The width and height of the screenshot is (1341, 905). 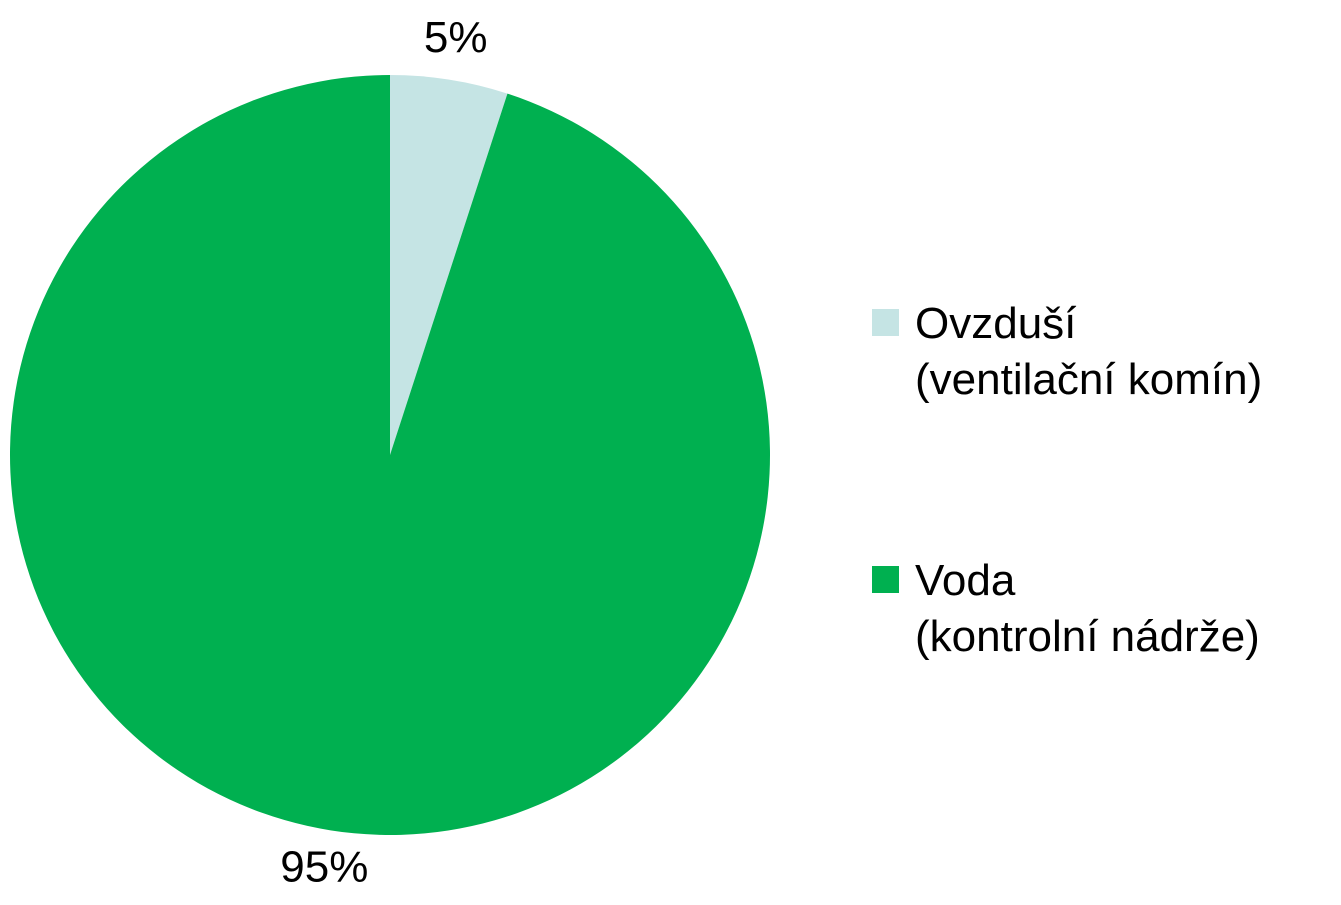 What do you see at coordinates (1089, 351) in the screenshot?
I see `legend-label: Ovzduší (ventilační komín)` at bounding box center [1089, 351].